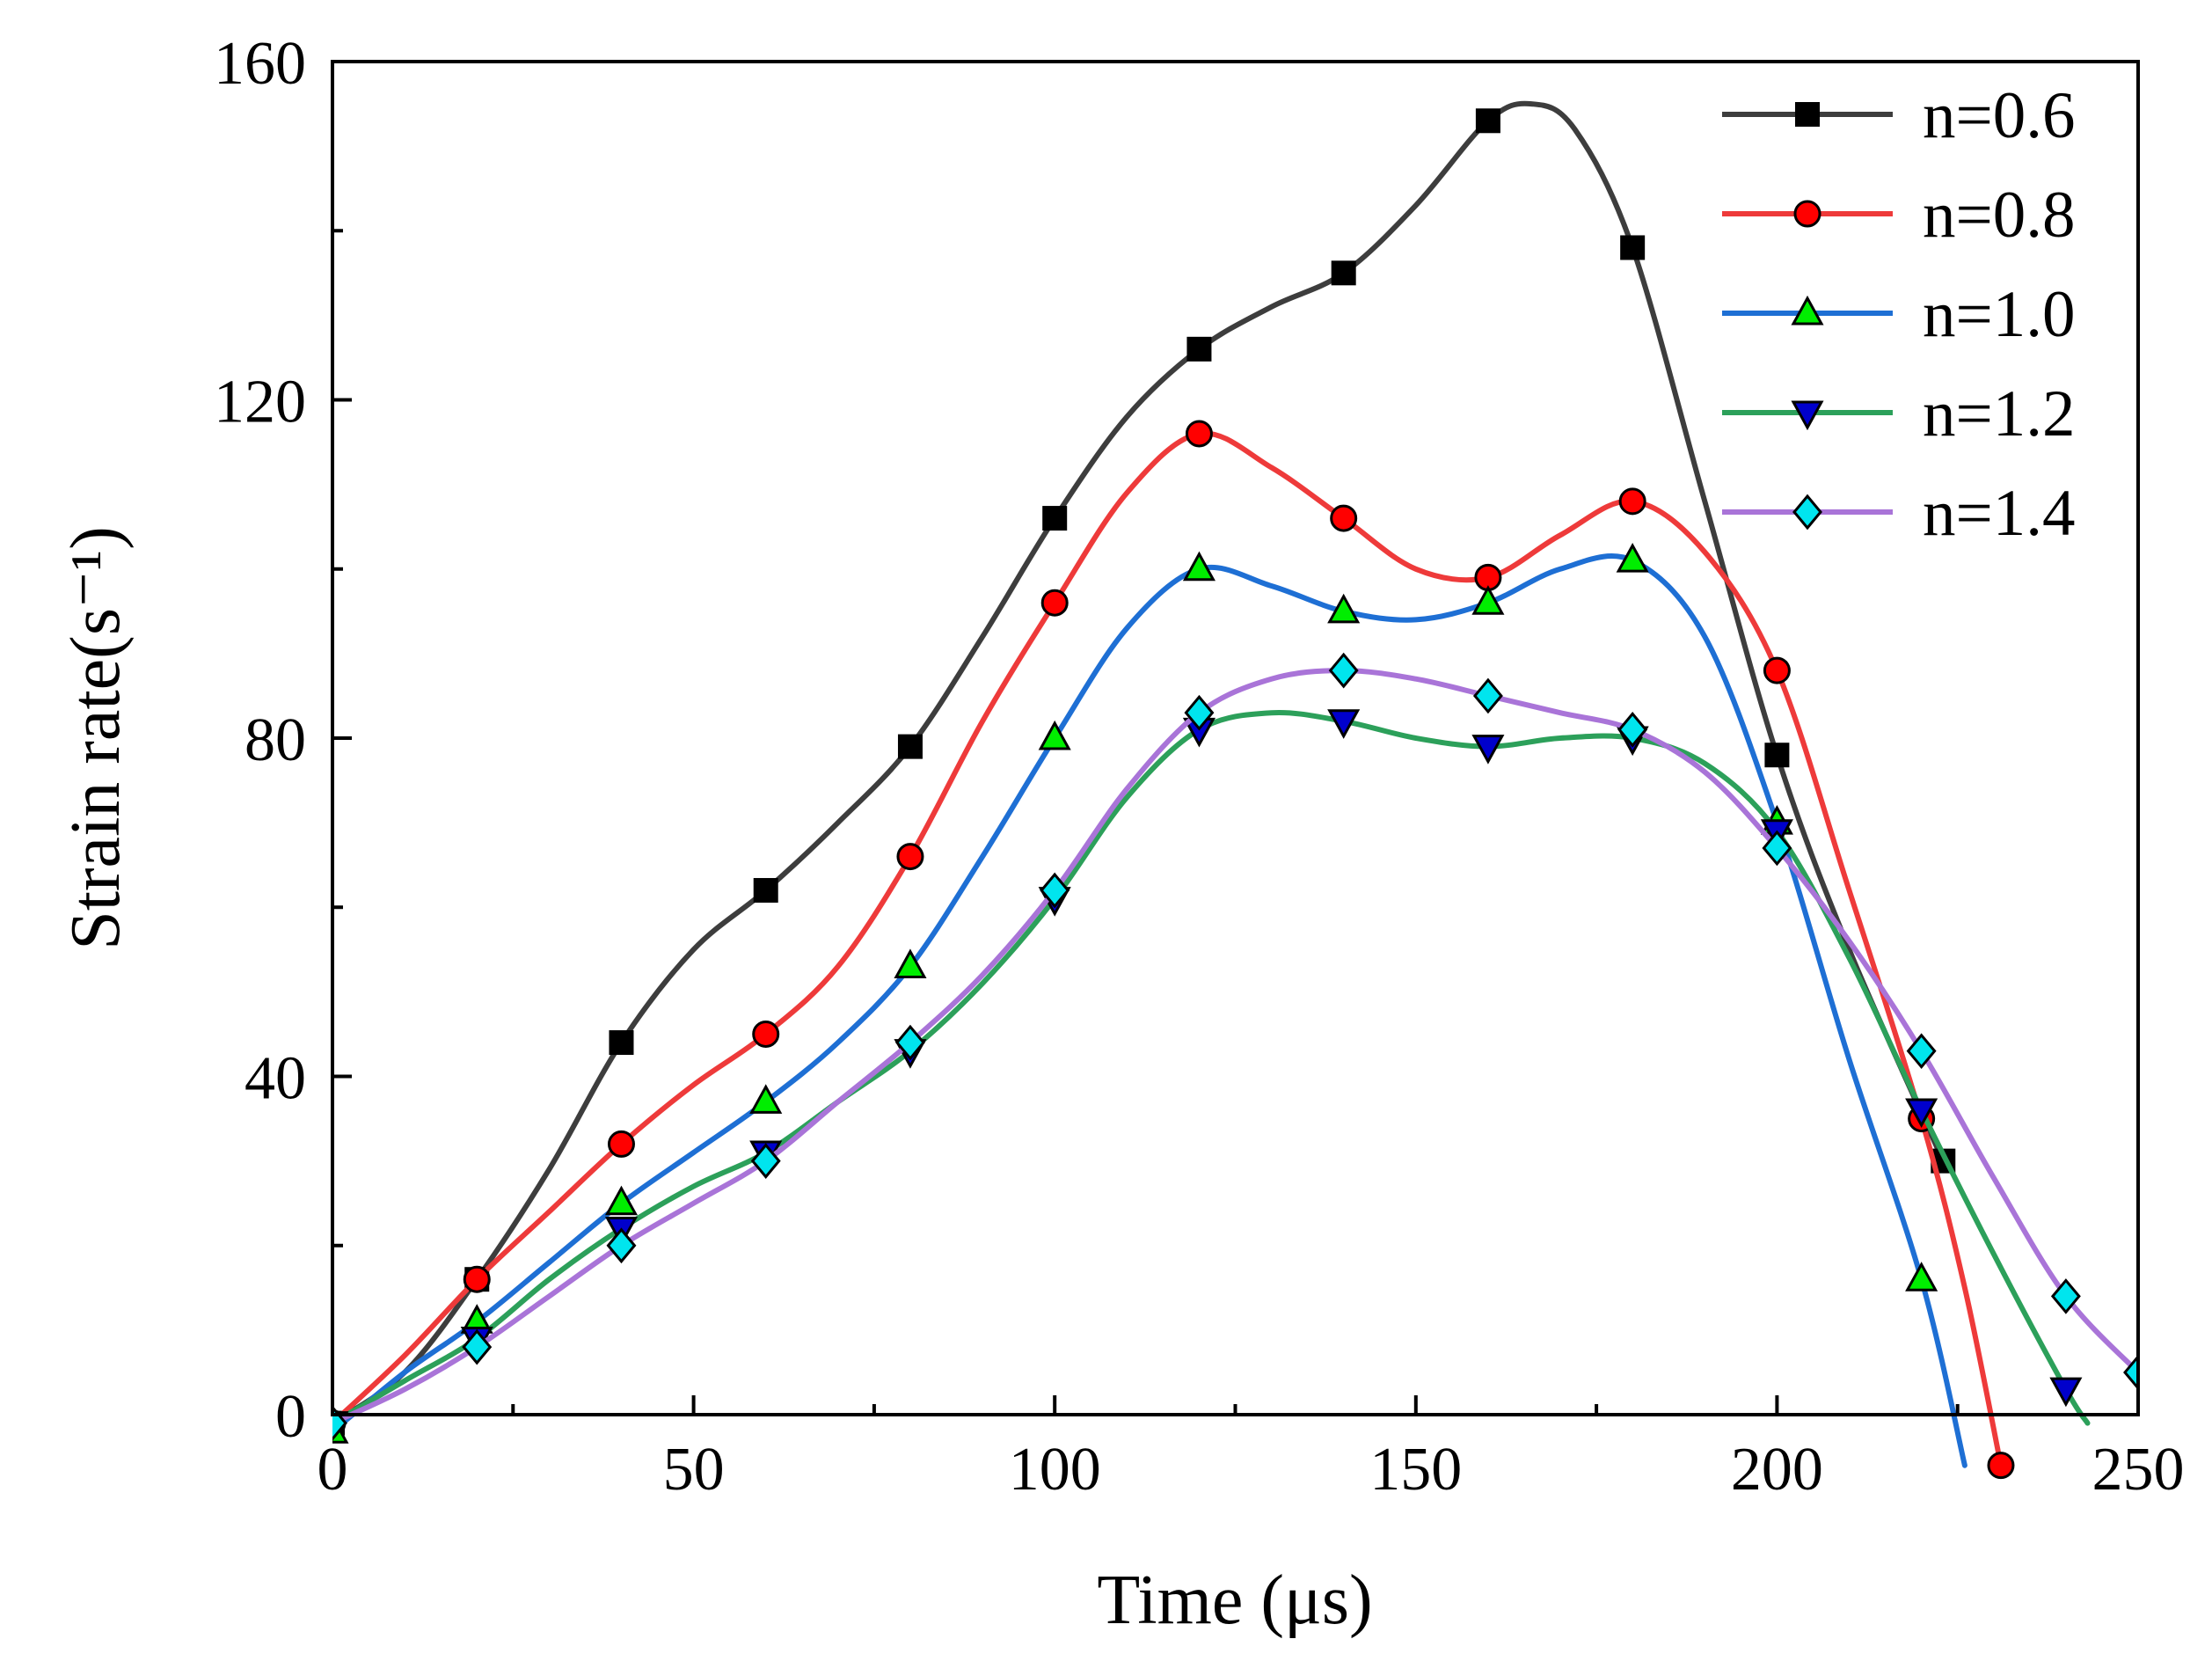 The image size is (2212, 1661). Describe the element at coordinates (275, 1079) in the screenshot. I see `y-tick-label: 40` at that location.